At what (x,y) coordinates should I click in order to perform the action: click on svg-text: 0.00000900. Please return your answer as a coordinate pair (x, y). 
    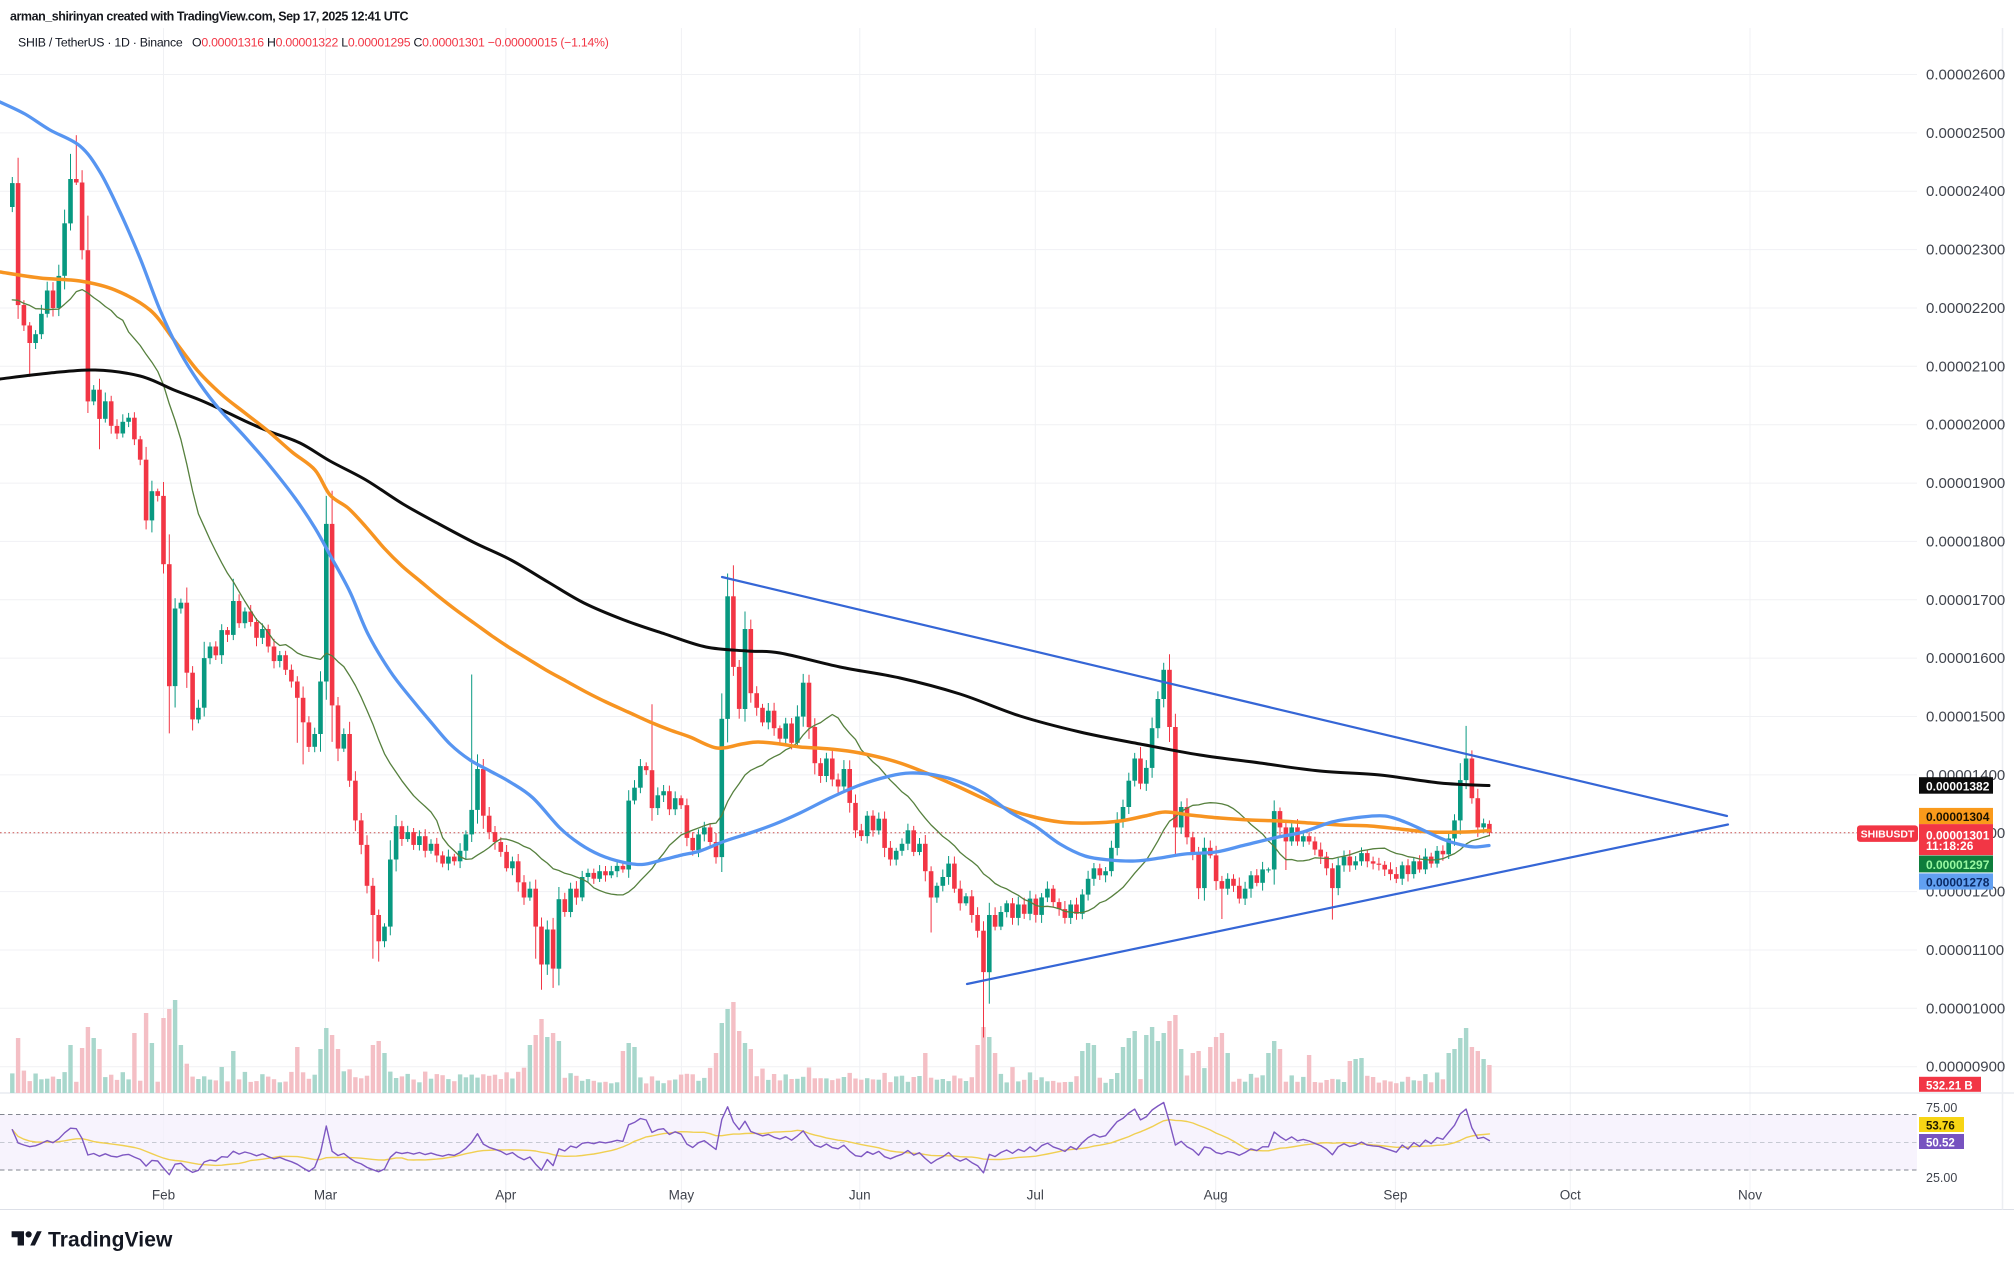
    Looking at the image, I should click on (1965, 1067).